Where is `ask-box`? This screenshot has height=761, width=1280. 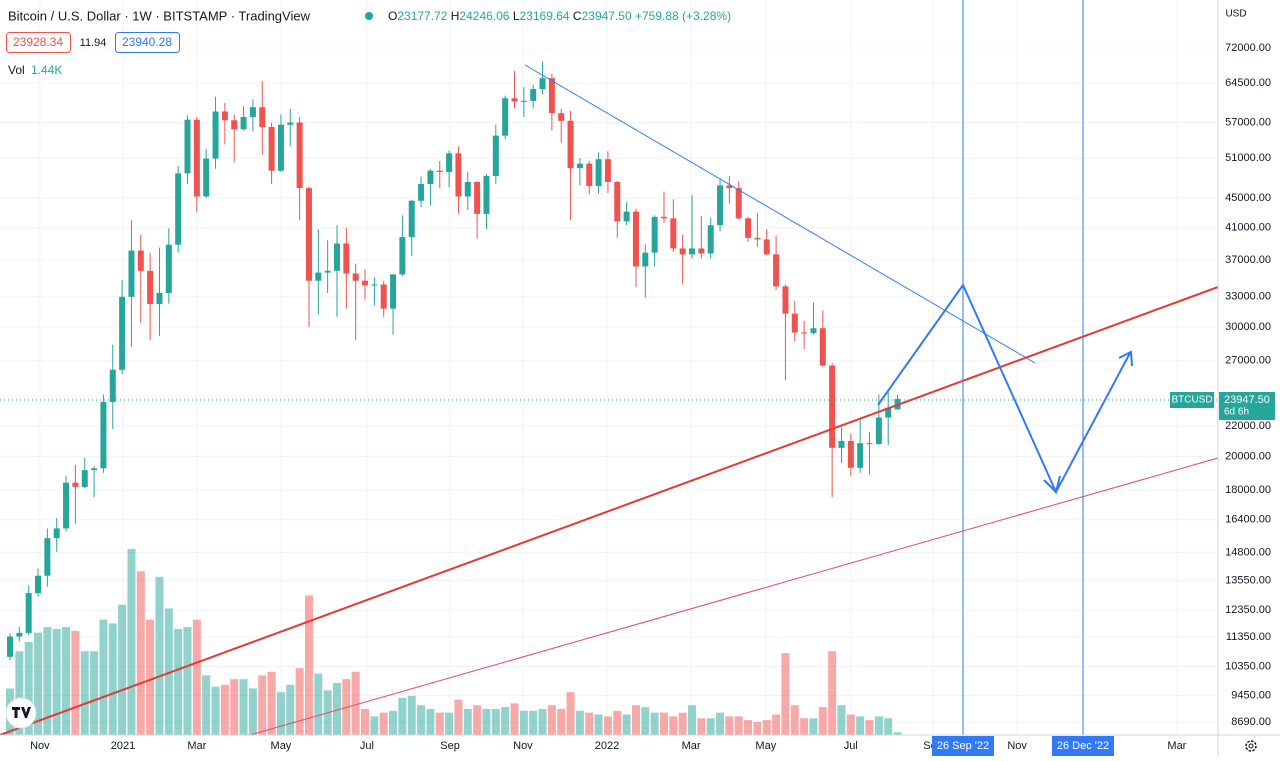 ask-box is located at coordinates (147, 42).